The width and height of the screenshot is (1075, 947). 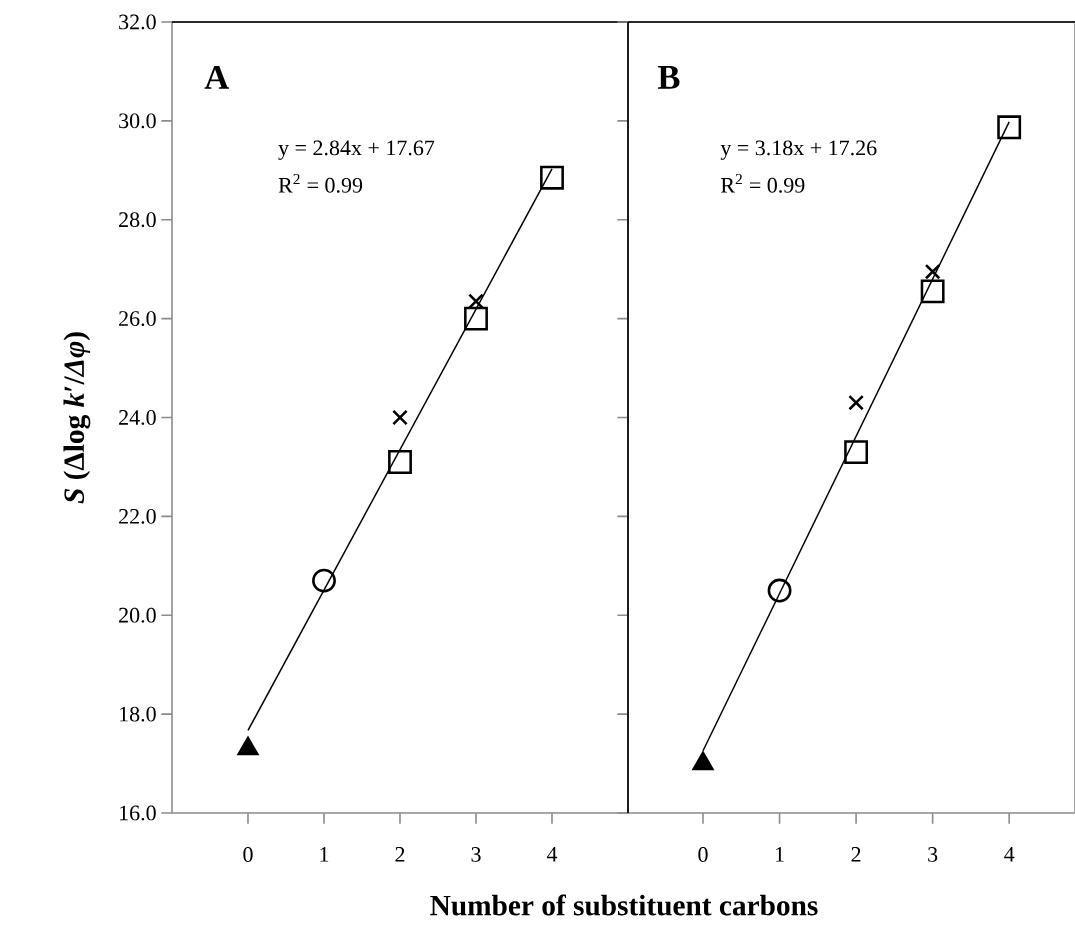 I want to click on annotation: y = 3.18x + 17.26, so click(x=798, y=150).